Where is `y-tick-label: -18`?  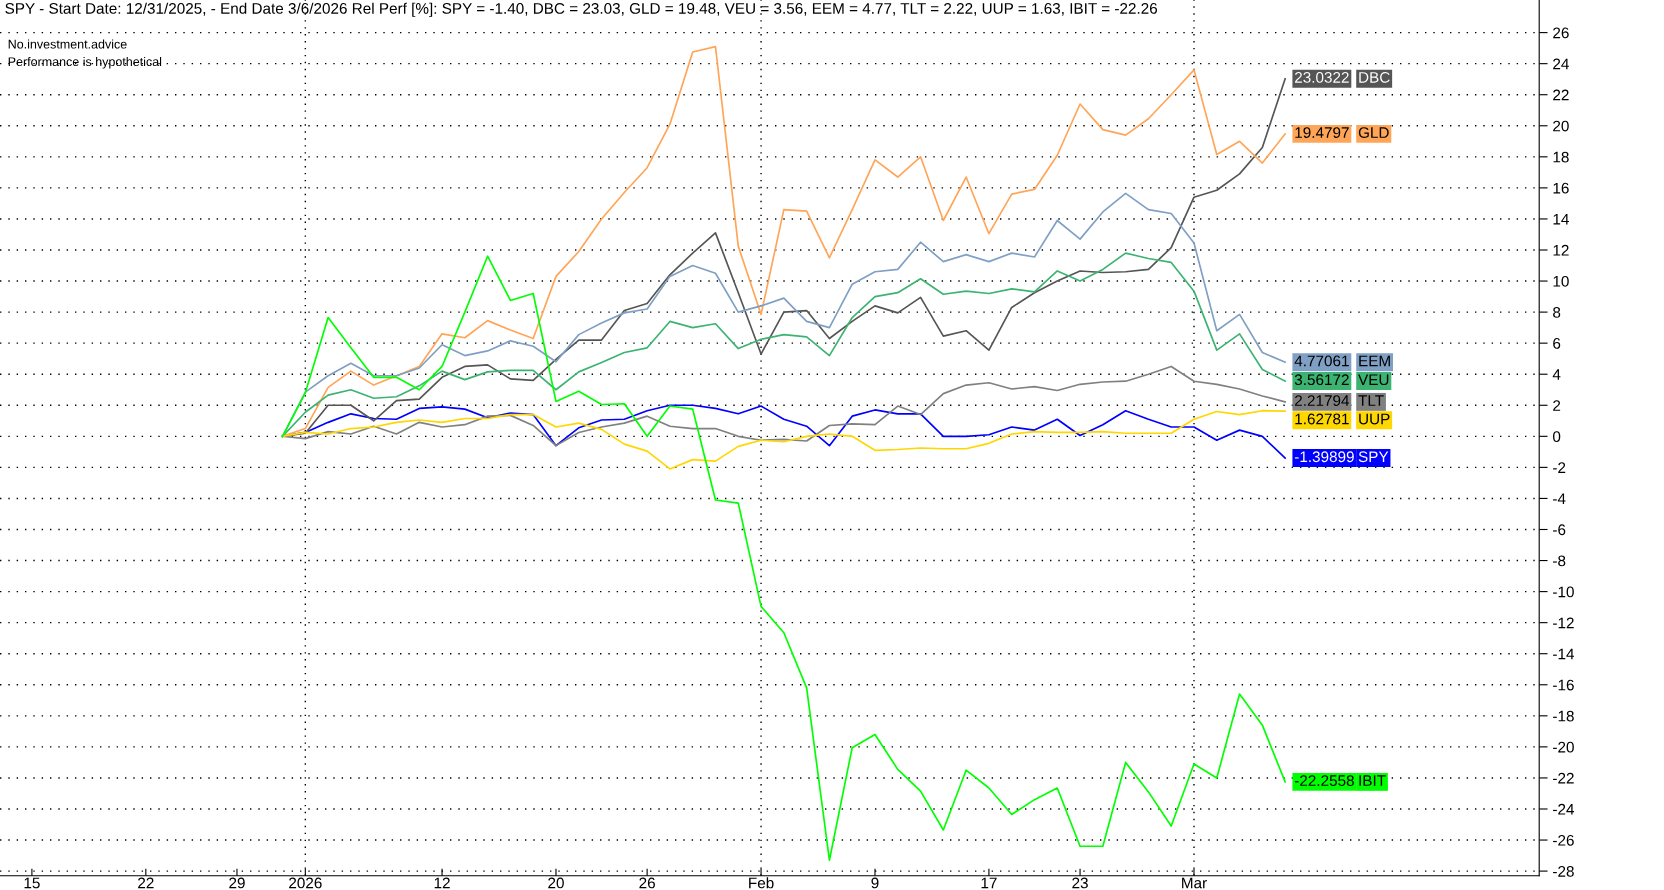 y-tick-label: -18 is located at coordinates (1563, 716).